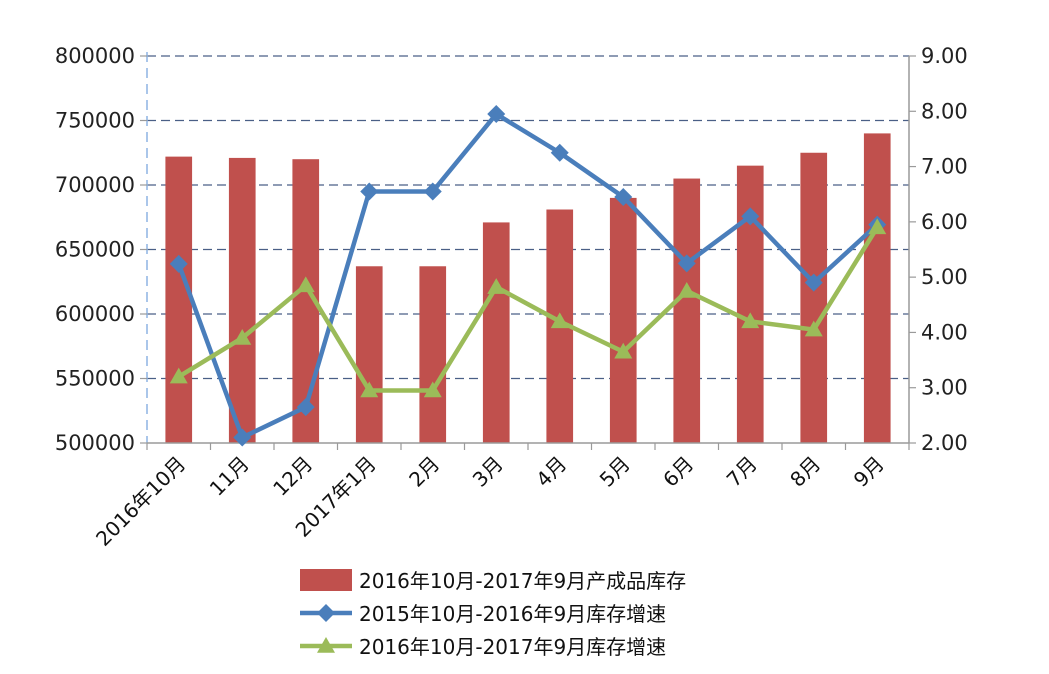  I want to click on x-tick-label: 12月, so click(292, 476).